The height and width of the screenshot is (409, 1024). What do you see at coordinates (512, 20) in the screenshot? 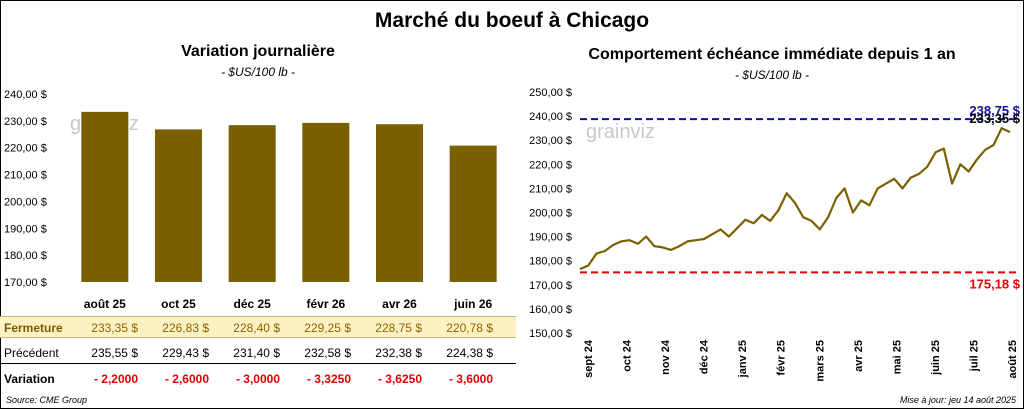
I see `main-title: Marché du boeuf à Chicago` at bounding box center [512, 20].